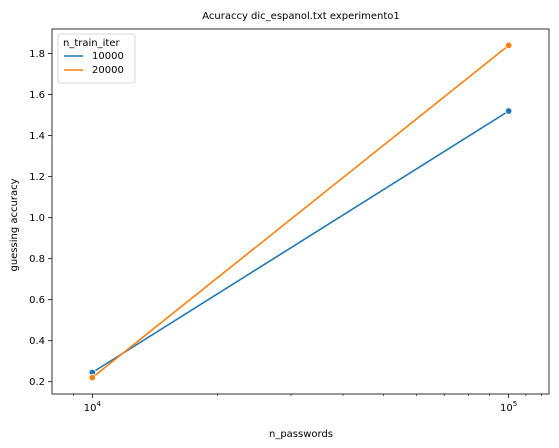 Image resolution: width=559 pixels, height=448 pixels. What do you see at coordinates (37, 136) in the screenshot?
I see `y-tick-label: 1.4` at bounding box center [37, 136].